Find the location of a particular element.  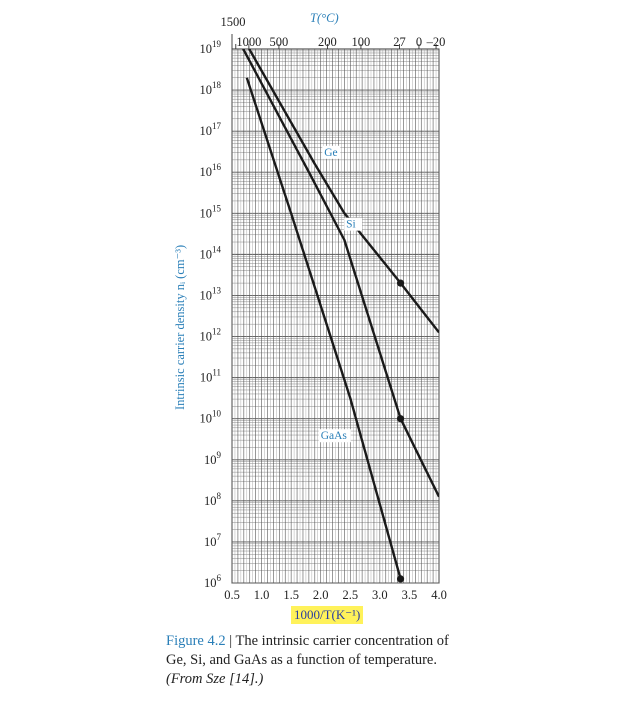

series-label-si: Si is located at coordinates (351, 225).